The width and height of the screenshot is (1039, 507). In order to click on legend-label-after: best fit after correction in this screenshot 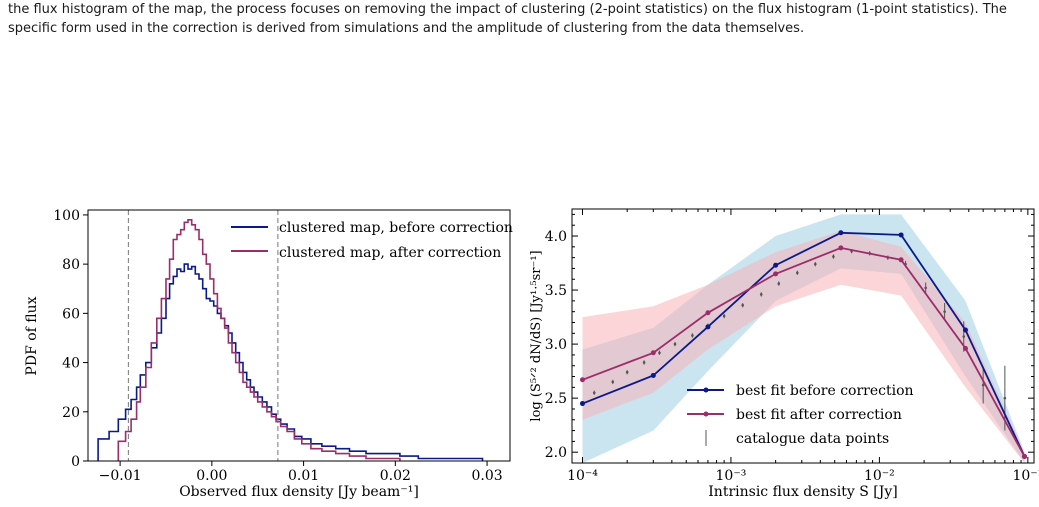, I will do `click(819, 415)`.